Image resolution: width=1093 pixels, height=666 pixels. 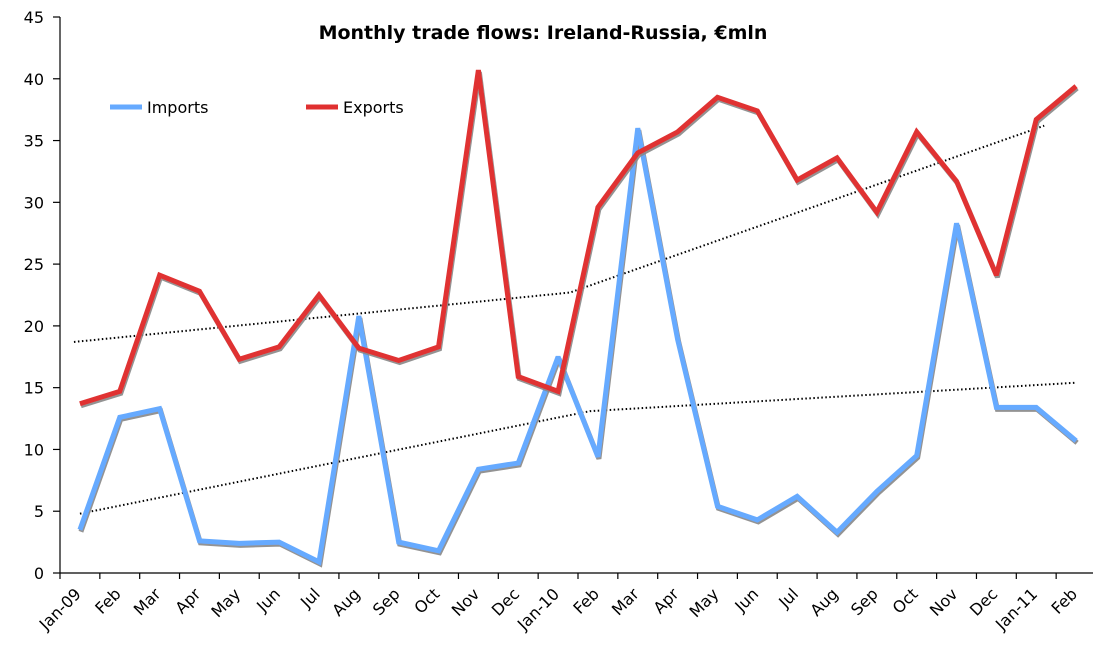 I want to click on y-tick-label: 25, so click(x=34, y=264).